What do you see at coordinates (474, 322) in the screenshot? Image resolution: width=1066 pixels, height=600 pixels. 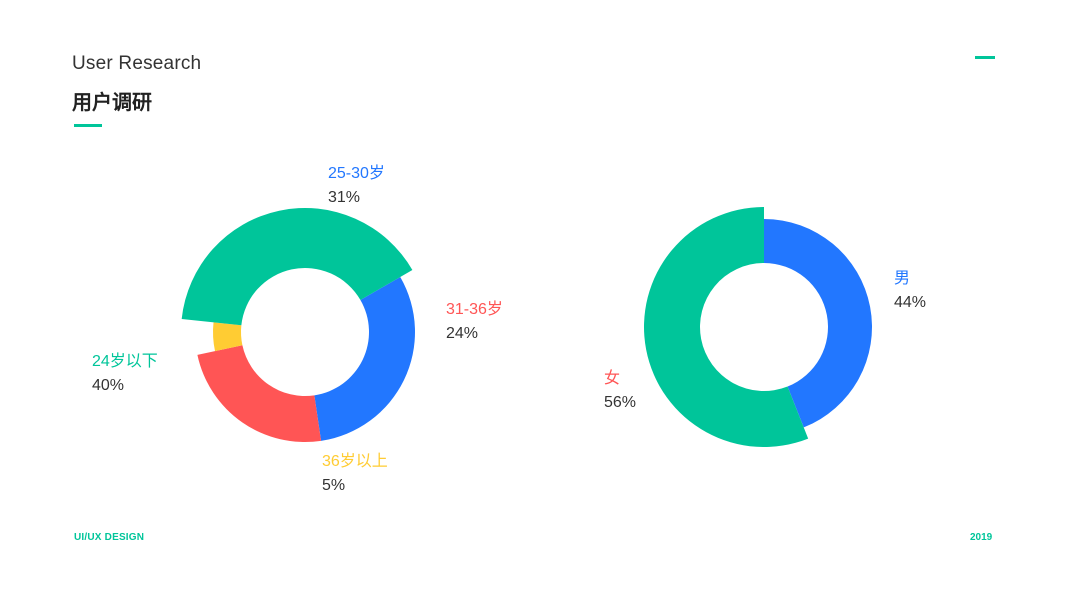 I see `label-31-36: 31-36岁 24%` at bounding box center [474, 322].